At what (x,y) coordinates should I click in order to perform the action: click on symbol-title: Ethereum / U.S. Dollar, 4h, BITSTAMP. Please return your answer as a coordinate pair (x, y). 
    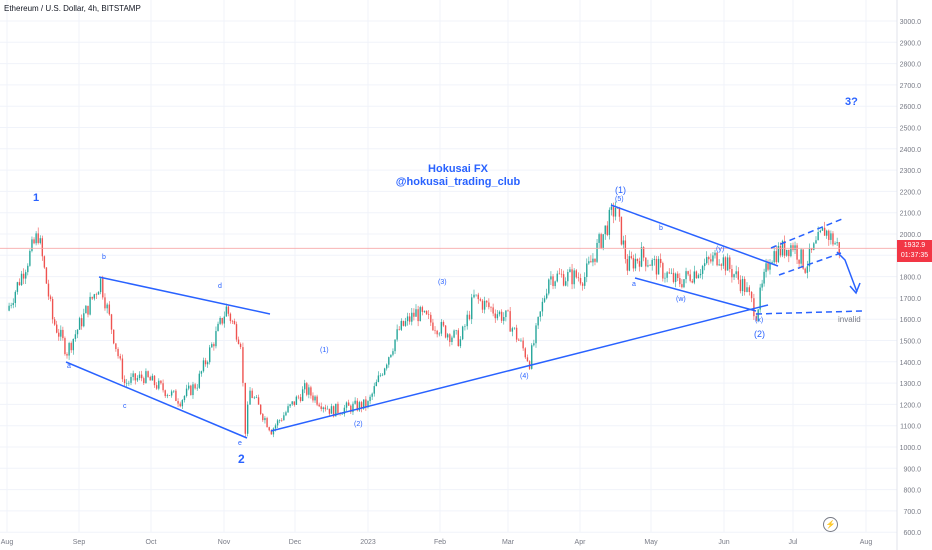
    Looking at the image, I should click on (72, 8).